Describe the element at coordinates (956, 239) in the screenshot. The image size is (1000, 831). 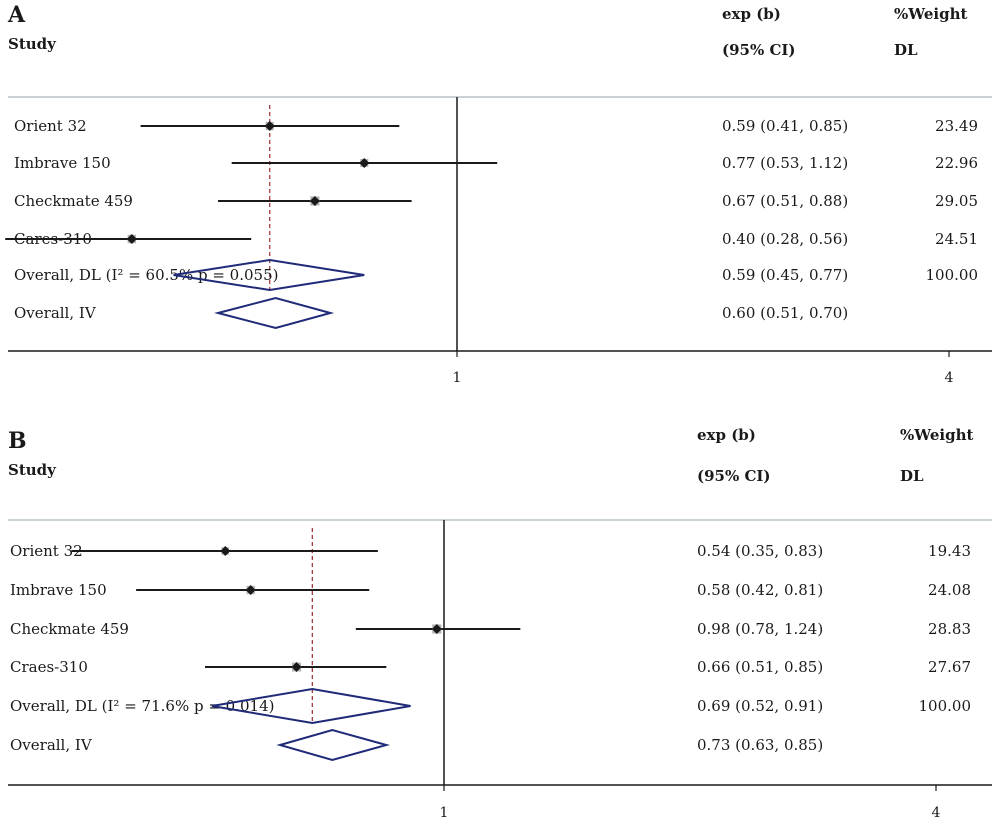
I see `weight-value: 24.51` at that location.